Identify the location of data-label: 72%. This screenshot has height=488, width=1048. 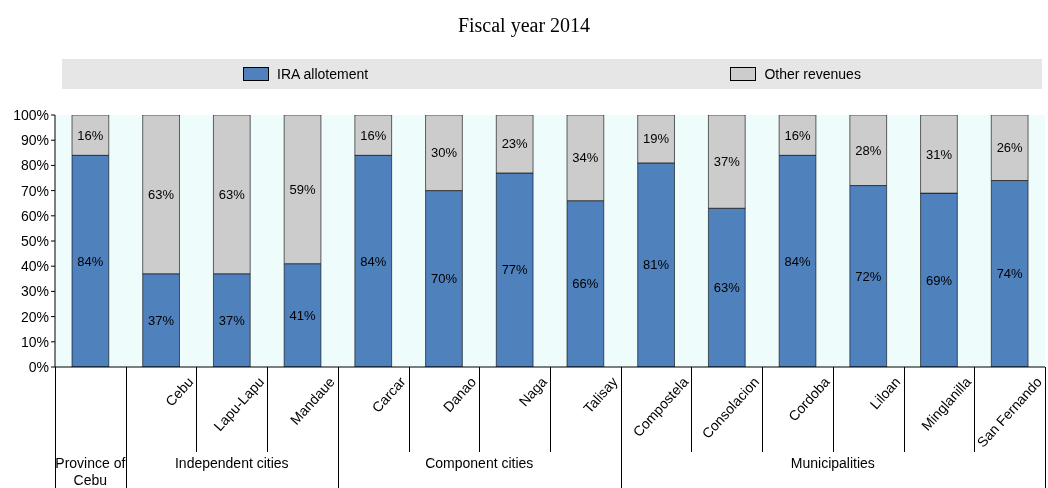
(868, 276).